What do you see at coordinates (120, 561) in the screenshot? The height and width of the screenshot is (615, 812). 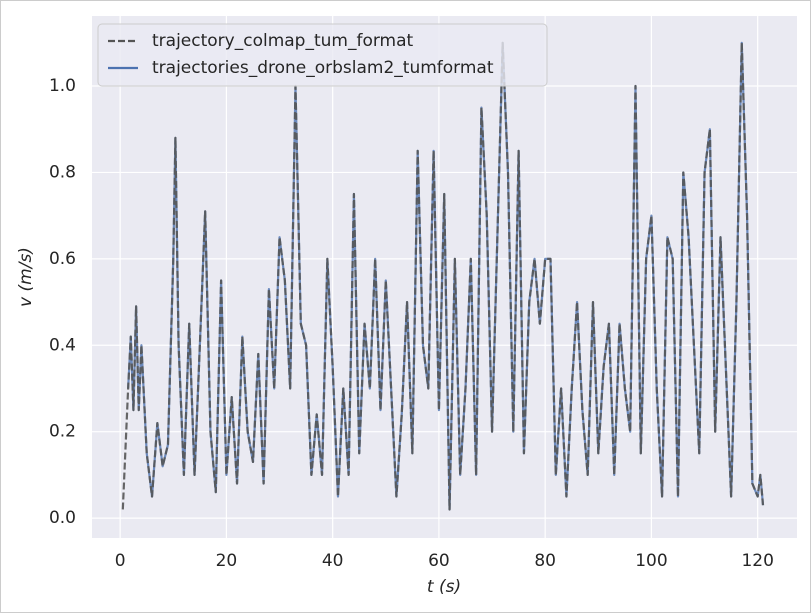 I see `x-tick-label: 0` at bounding box center [120, 561].